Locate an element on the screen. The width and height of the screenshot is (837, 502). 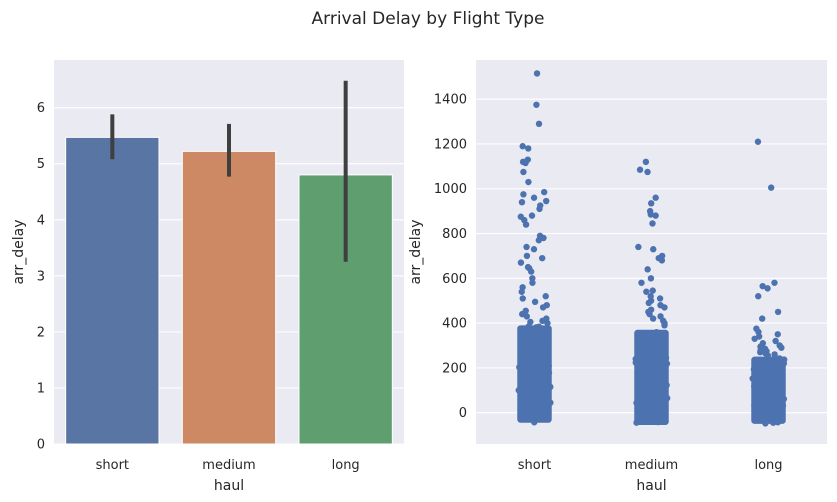
y-tick-label: 400 is located at coordinates (454, 324).